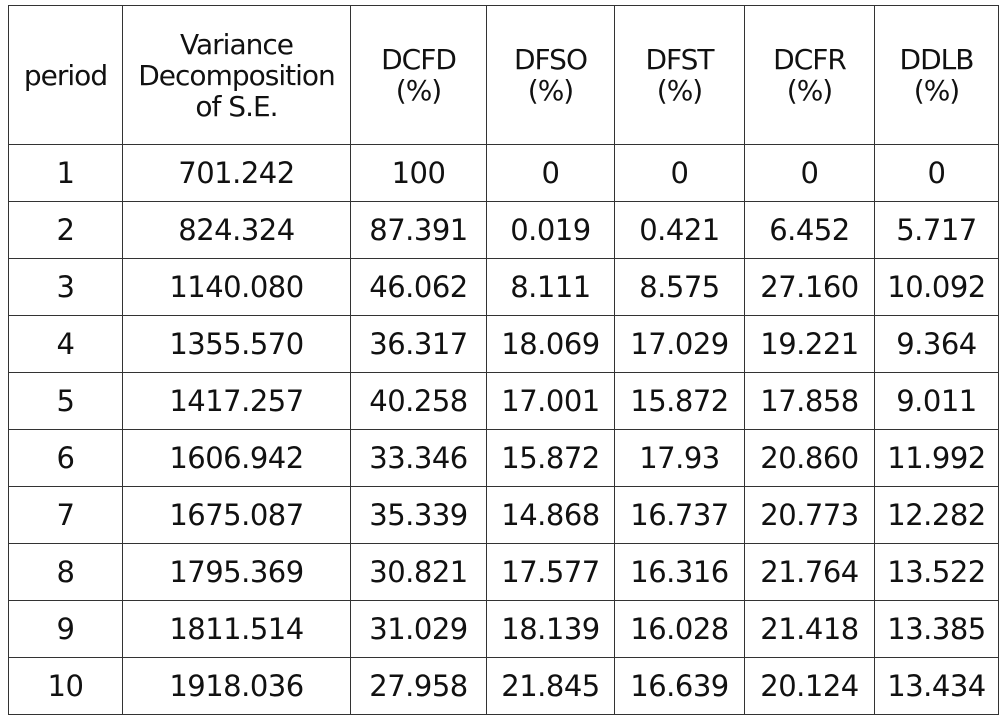 The width and height of the screenshot is (1007, 727). Describe the element at coordinates (809, 173) in the screenshot. I see `cell-dcfr: 0` at that location.